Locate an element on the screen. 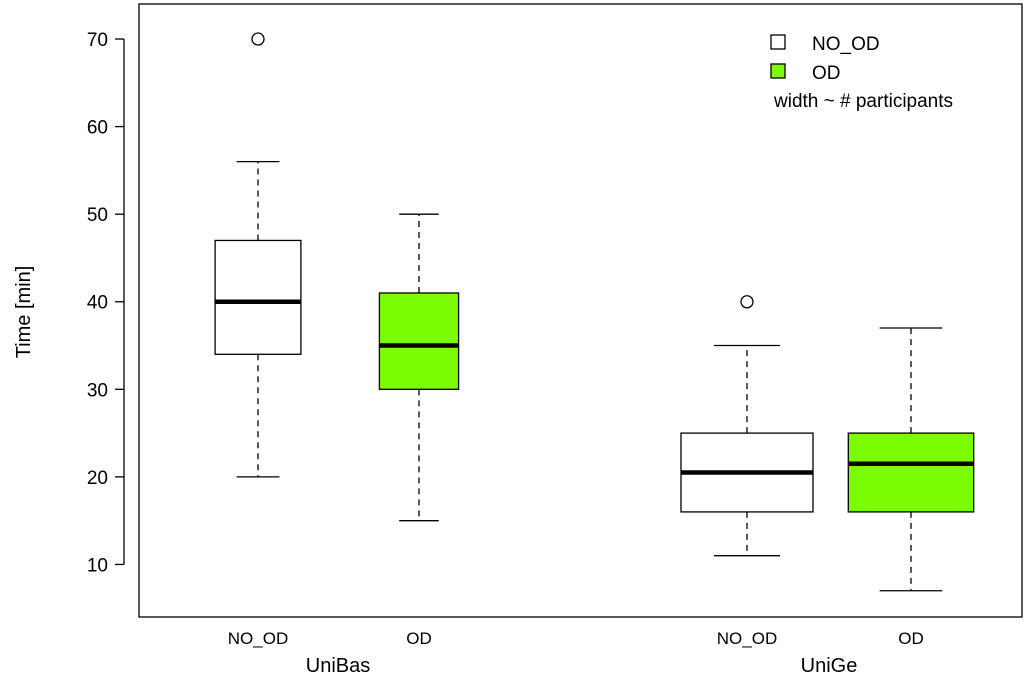 Image resolution: width=1026 pixels, height=686 pixels. box-unibas-no-od is located at coordinates (258, 255).